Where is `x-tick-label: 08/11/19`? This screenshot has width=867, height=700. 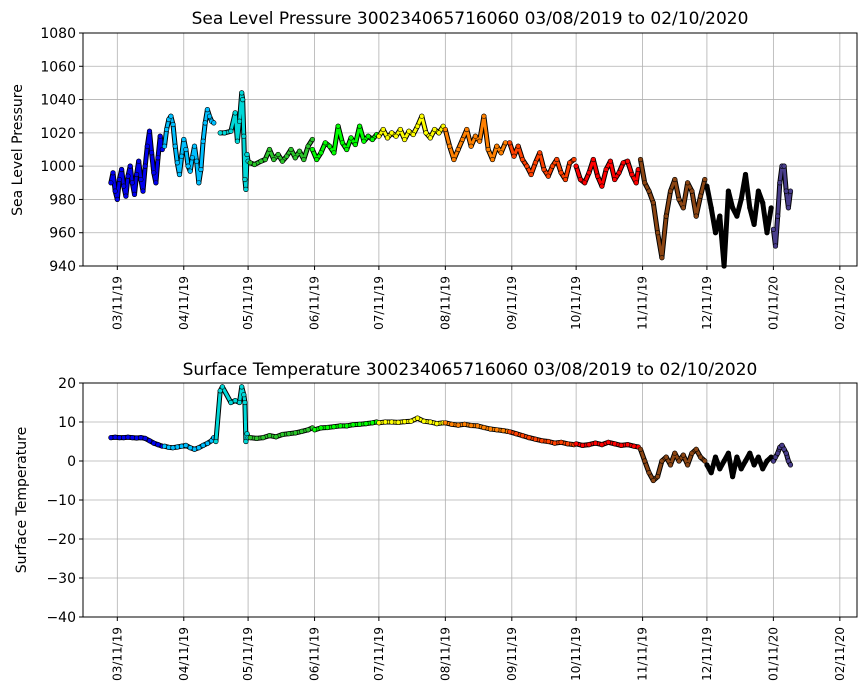
x-tick-label: 08/11/19 is located at coordinates (445, 654).